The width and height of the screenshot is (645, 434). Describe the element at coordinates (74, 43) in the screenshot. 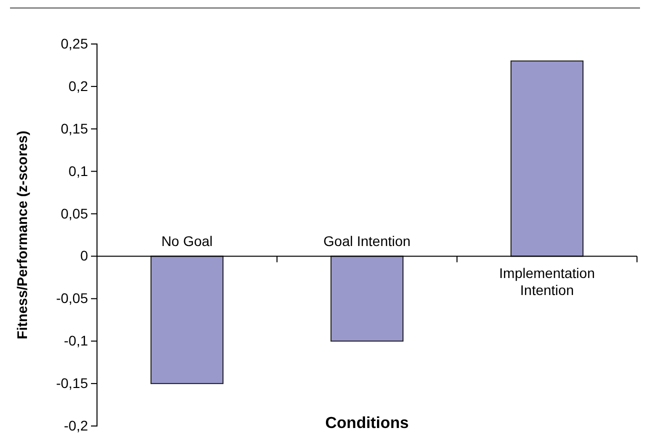

I see `y-tick-label: 0,25` at that location.